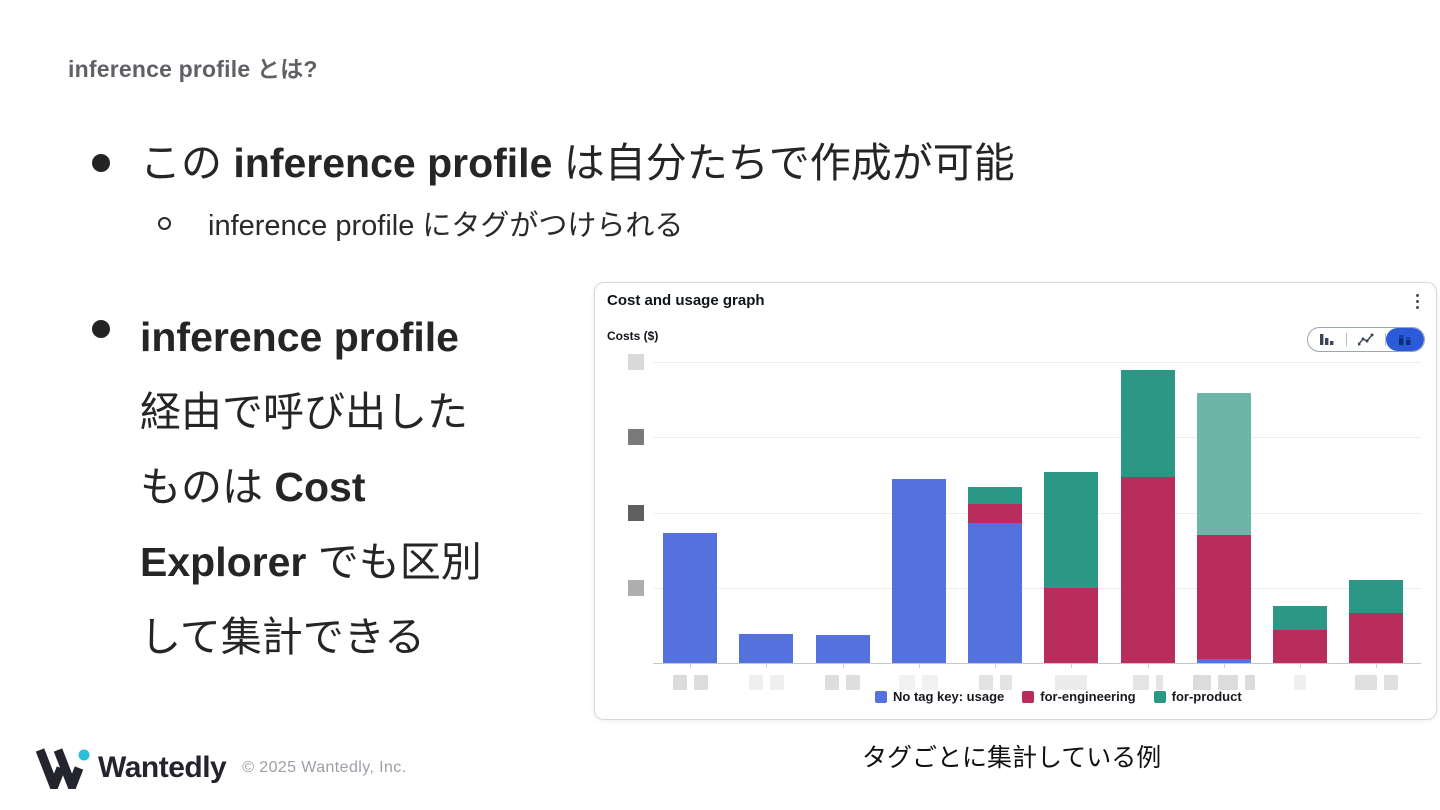  Describe the element at coordinates (320, 487) in the screenshot. I see `text-run: Cost` at that location.